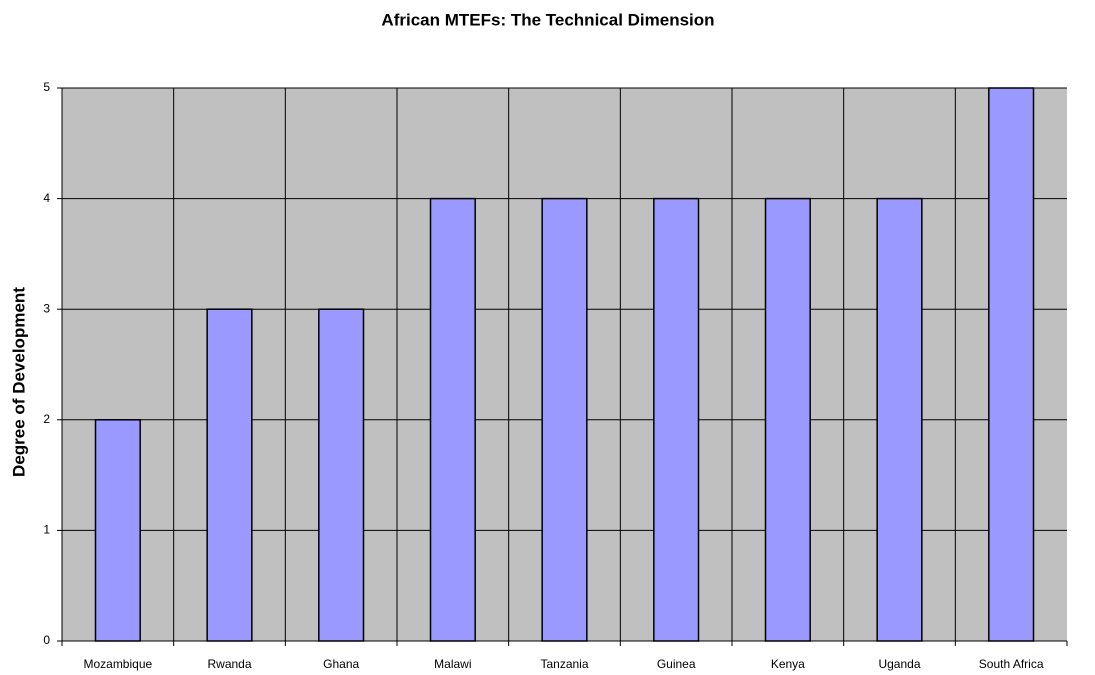 The image size is (1095, 675). I want to click on y-axis-label: Degree of Development, so click(18, 382).